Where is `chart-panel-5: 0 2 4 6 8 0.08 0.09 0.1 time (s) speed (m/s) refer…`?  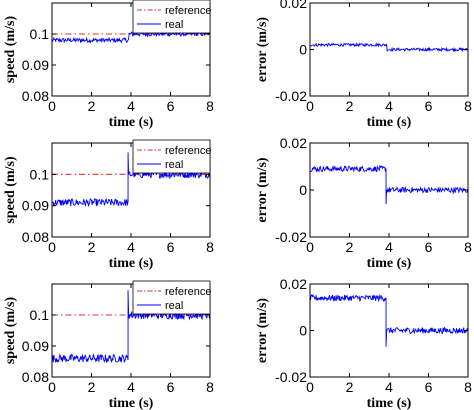
chart-panel-5: 0 2 4 6 8 0.08 0.09 0.1 time (s) speed (m/s) refer… is located at coordinates (108, 345).